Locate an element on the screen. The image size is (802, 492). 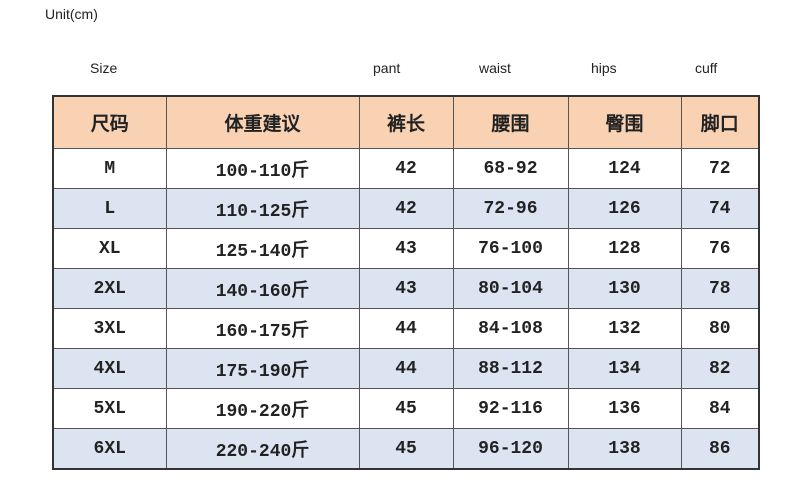
pant-label: pant is located at coordinates (387, 68).